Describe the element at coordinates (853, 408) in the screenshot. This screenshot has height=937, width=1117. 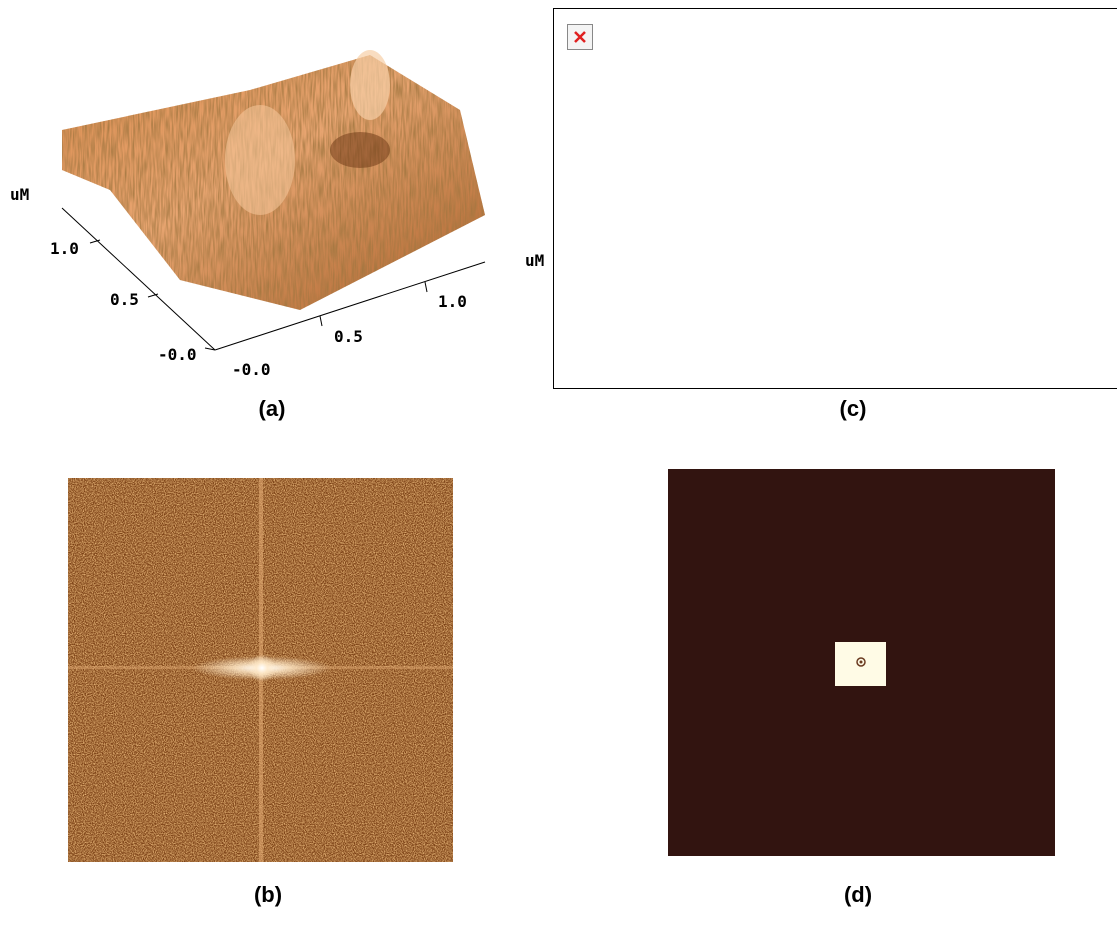
I see `panel-label: (c)` at that location.